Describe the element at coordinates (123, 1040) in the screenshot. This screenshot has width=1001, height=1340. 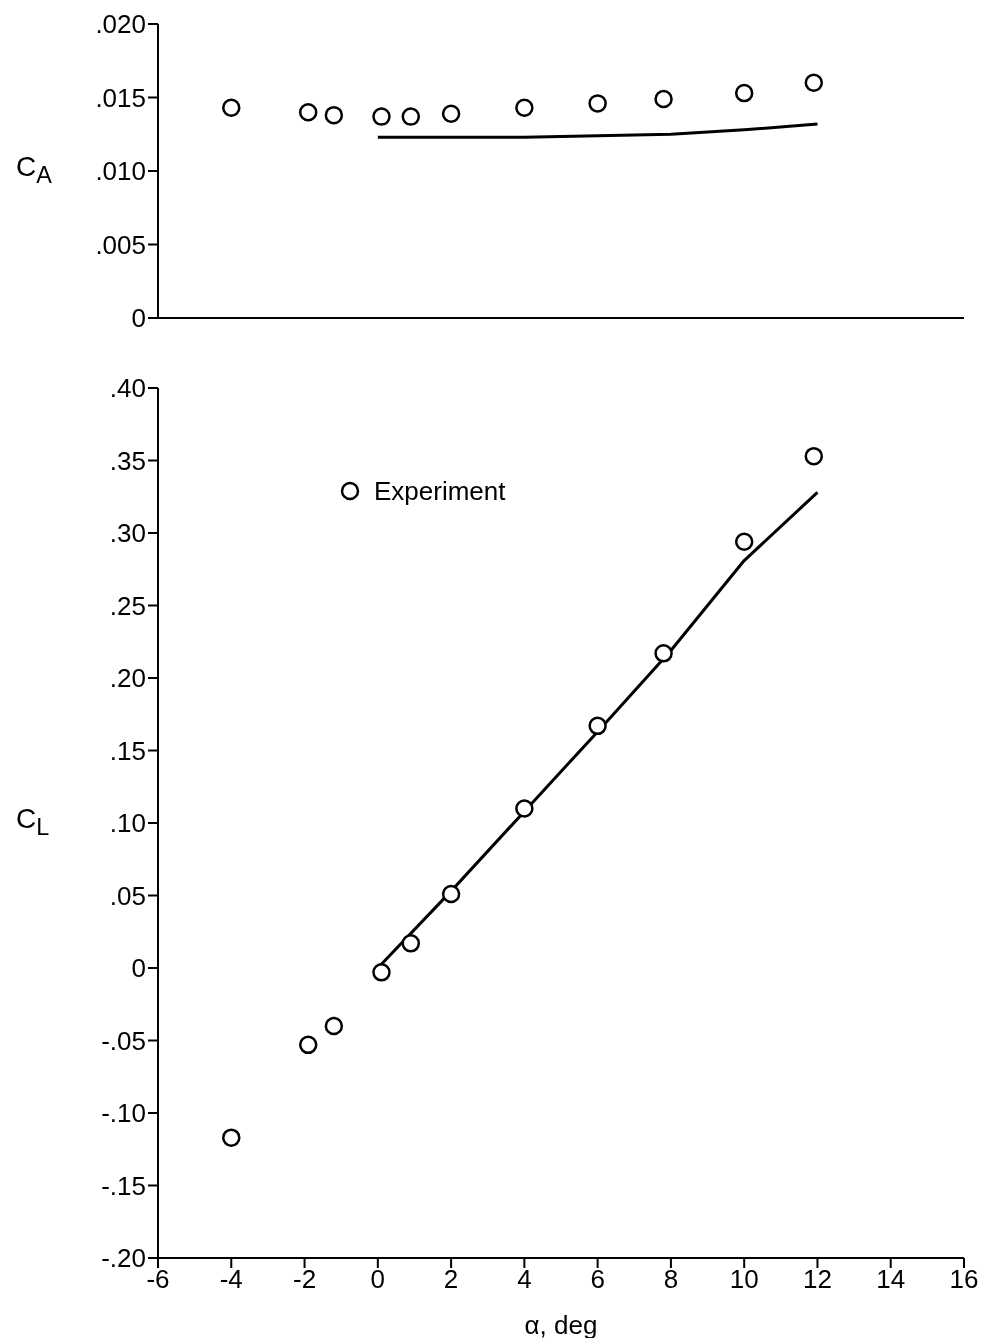
I see `y-tick-label: -.05` at that location.